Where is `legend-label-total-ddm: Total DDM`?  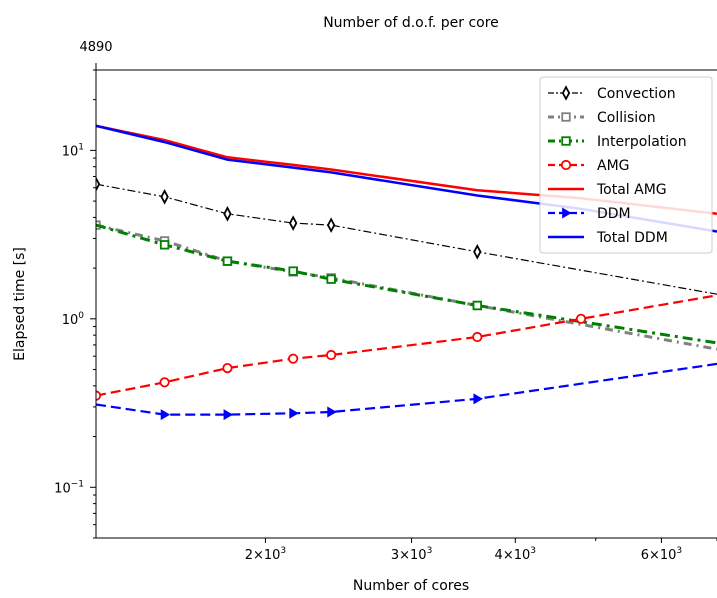
legend-label-total-ddm: Total DDM is located at coordinates (632, 238).